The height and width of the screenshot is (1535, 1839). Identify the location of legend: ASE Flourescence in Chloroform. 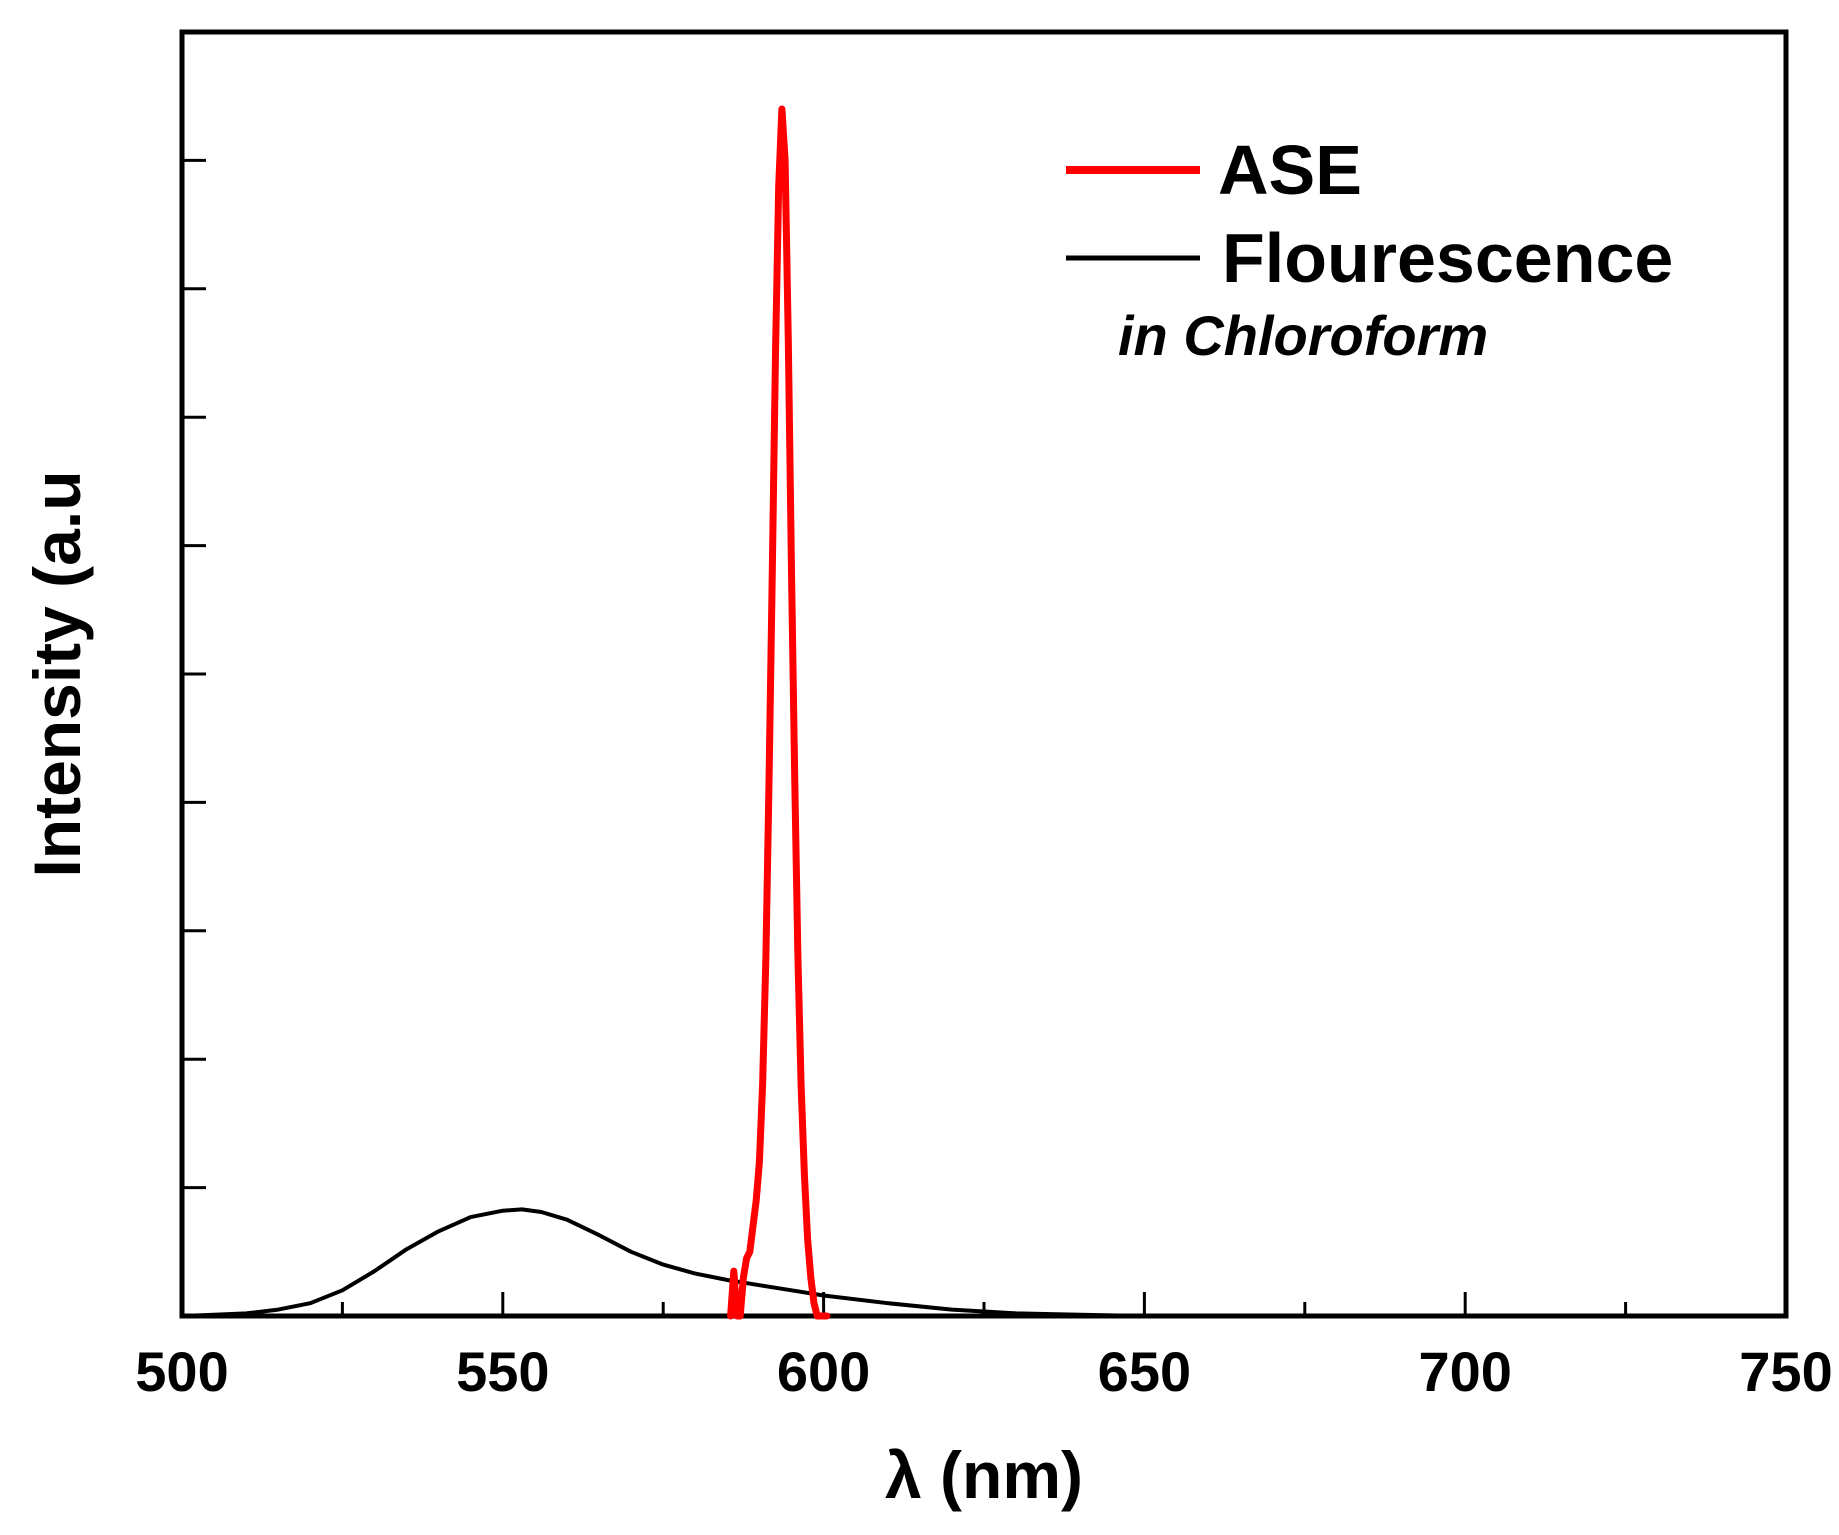
(1369, 249).